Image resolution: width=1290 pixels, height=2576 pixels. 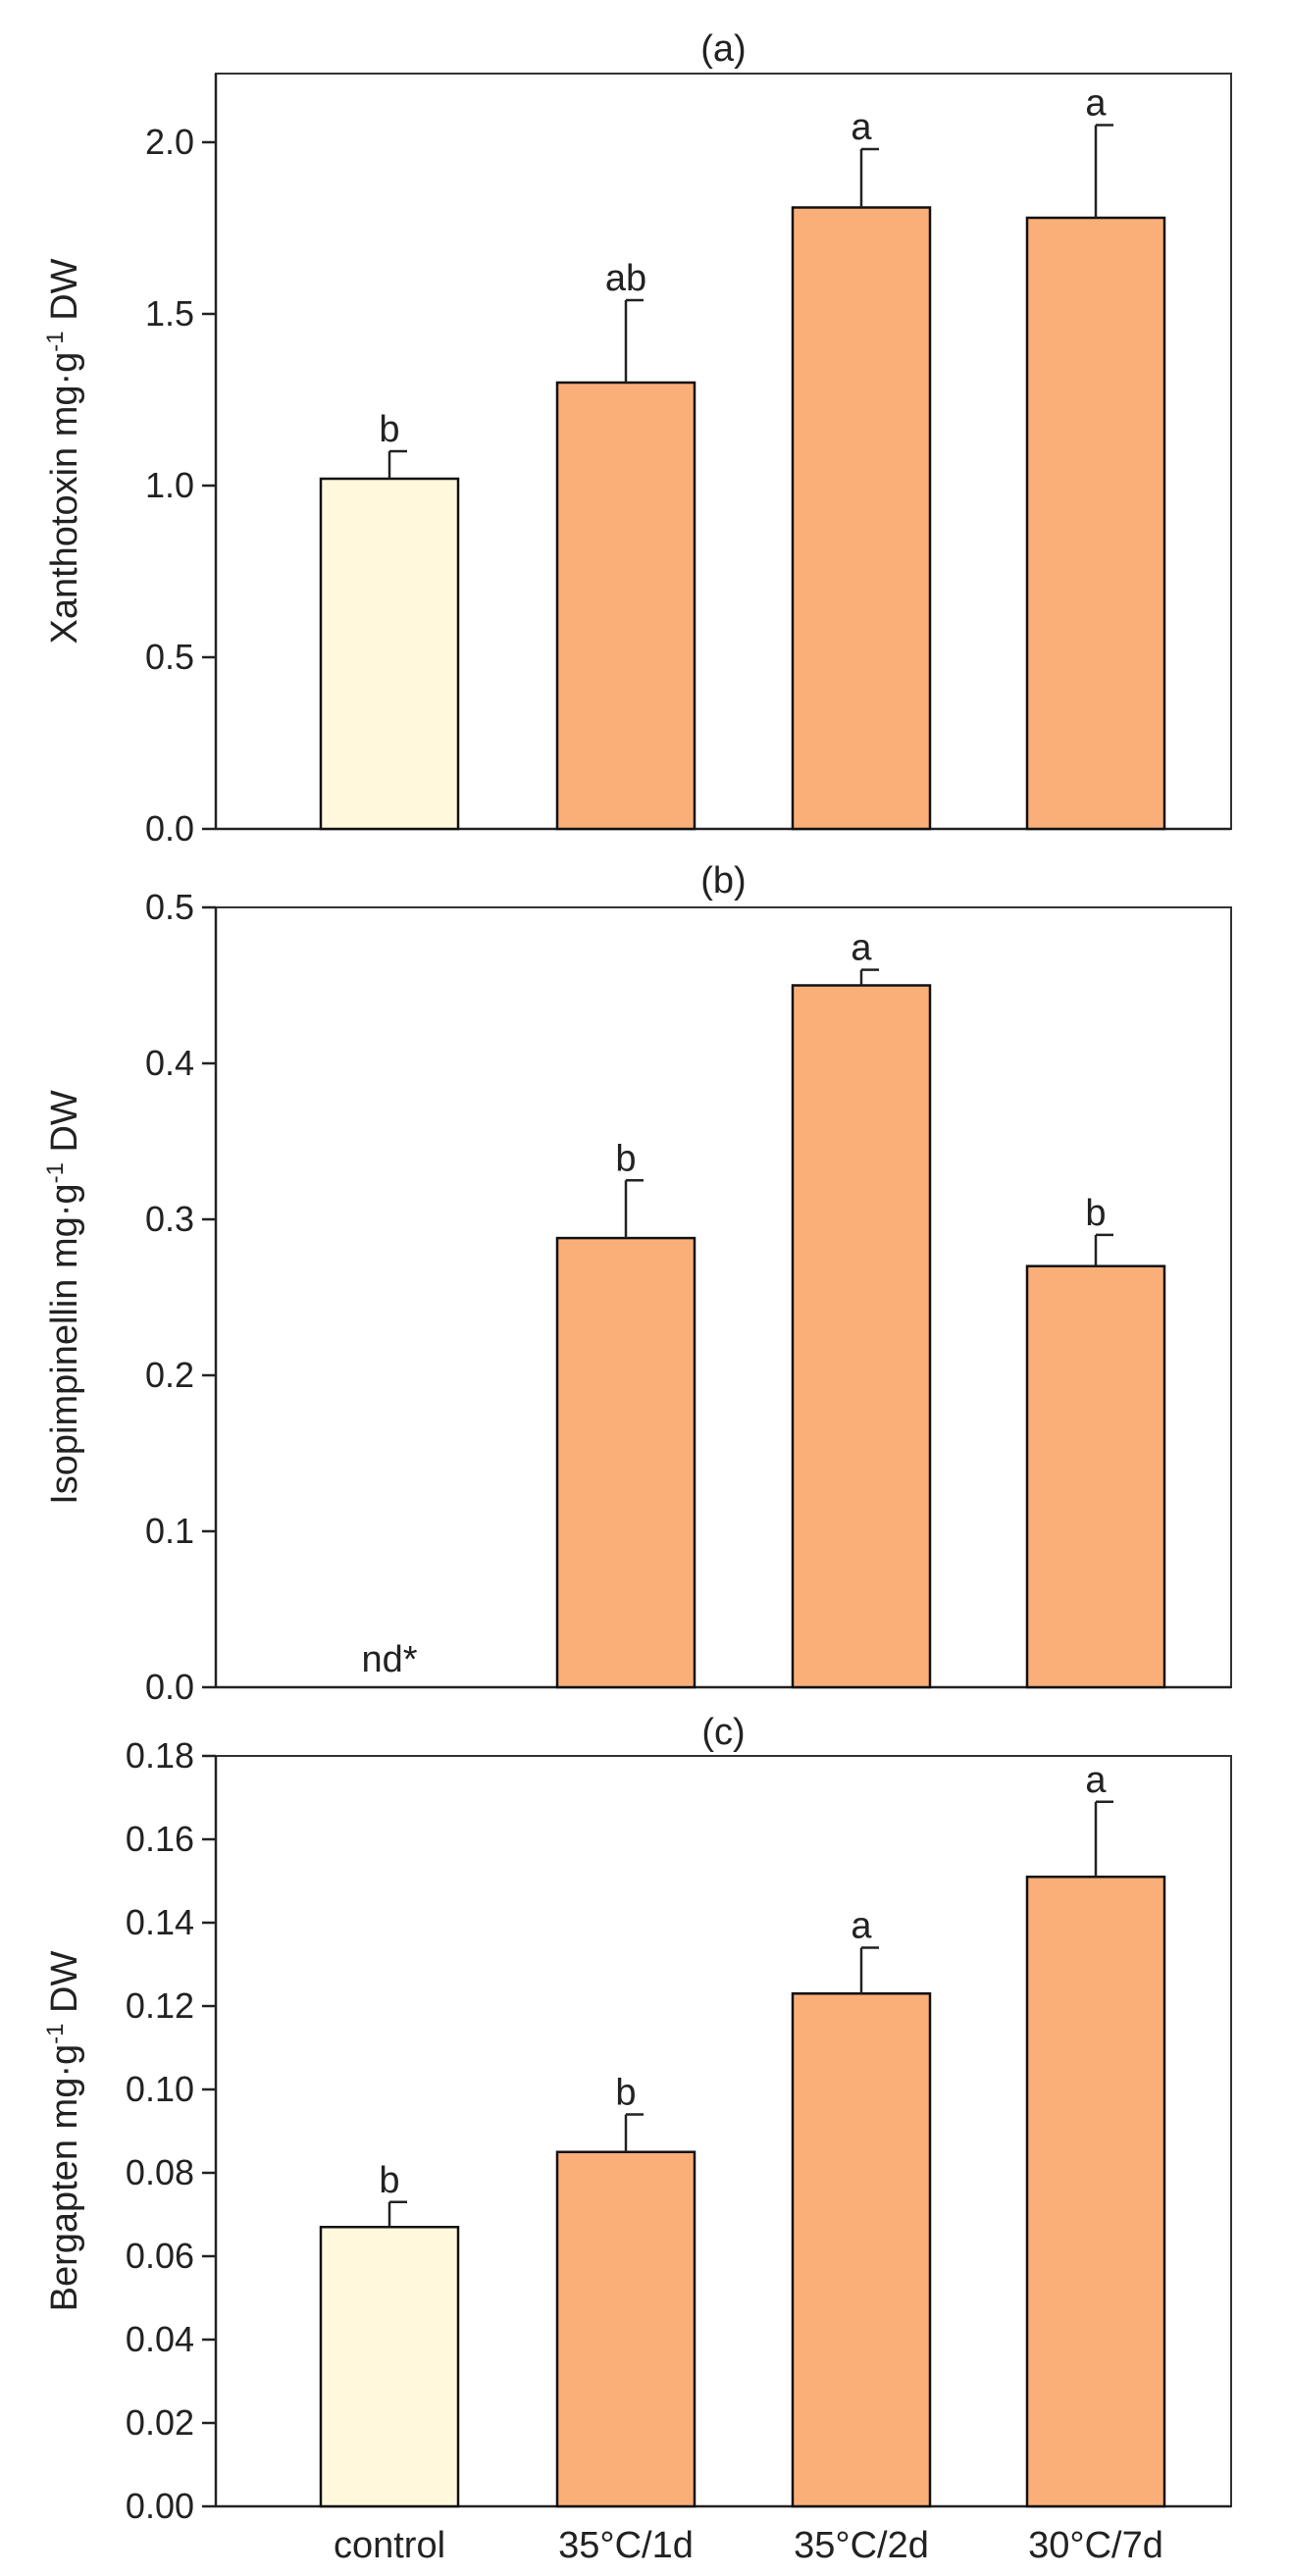 I want to click on y-tick-label: 0.12, so click(x=160, y=2005).